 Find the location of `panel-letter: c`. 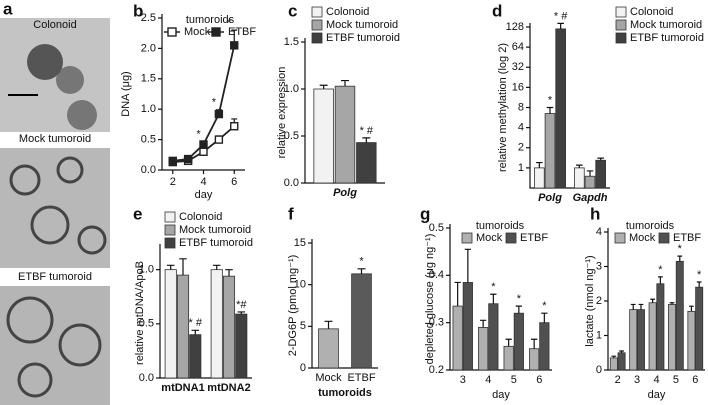

panel-letter: c is located at coordinates (292, 10).